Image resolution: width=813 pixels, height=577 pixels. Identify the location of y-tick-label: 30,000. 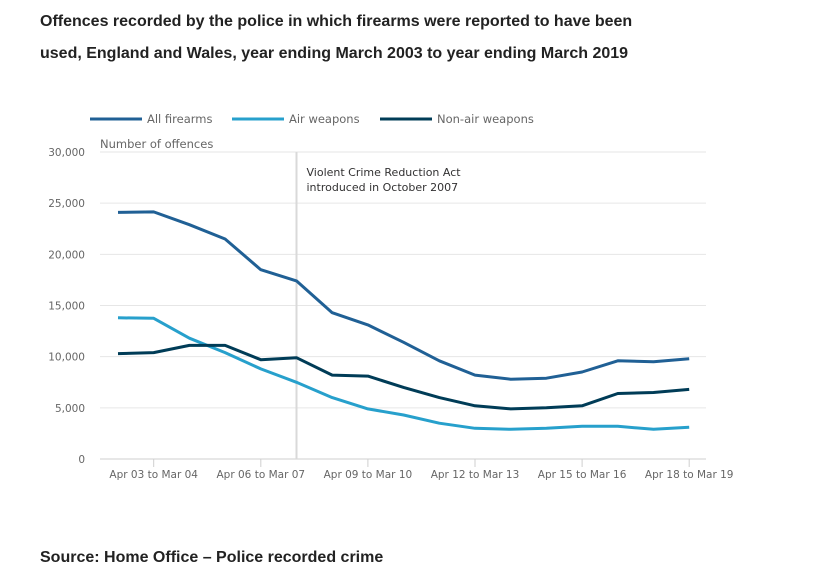
(66, 153).